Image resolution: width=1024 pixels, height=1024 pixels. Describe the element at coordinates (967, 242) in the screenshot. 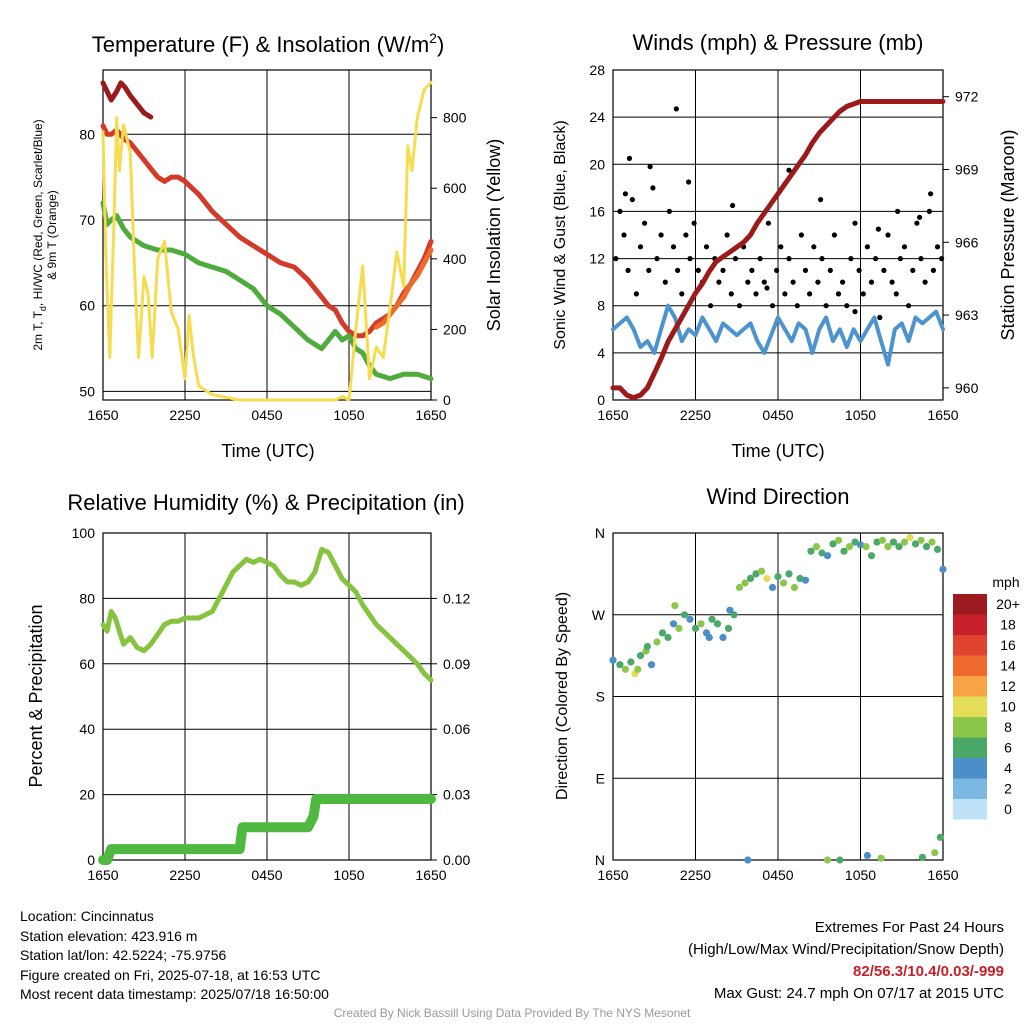

I see `y2-tick-label: 966` at that location.